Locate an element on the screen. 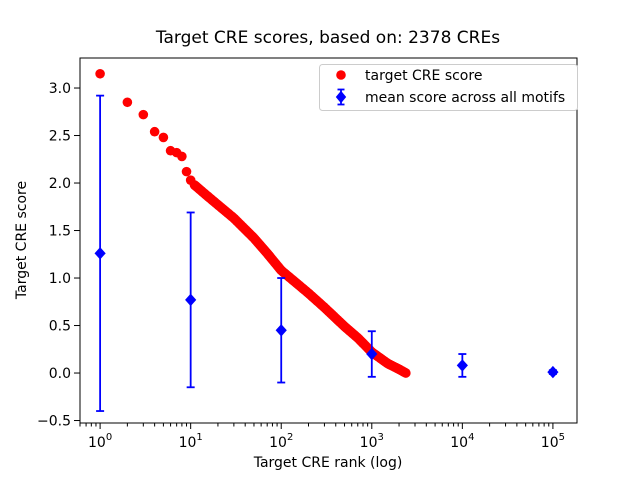 This screenshot has height=480, width=640. legend-box is located at coordinates (448, 87).